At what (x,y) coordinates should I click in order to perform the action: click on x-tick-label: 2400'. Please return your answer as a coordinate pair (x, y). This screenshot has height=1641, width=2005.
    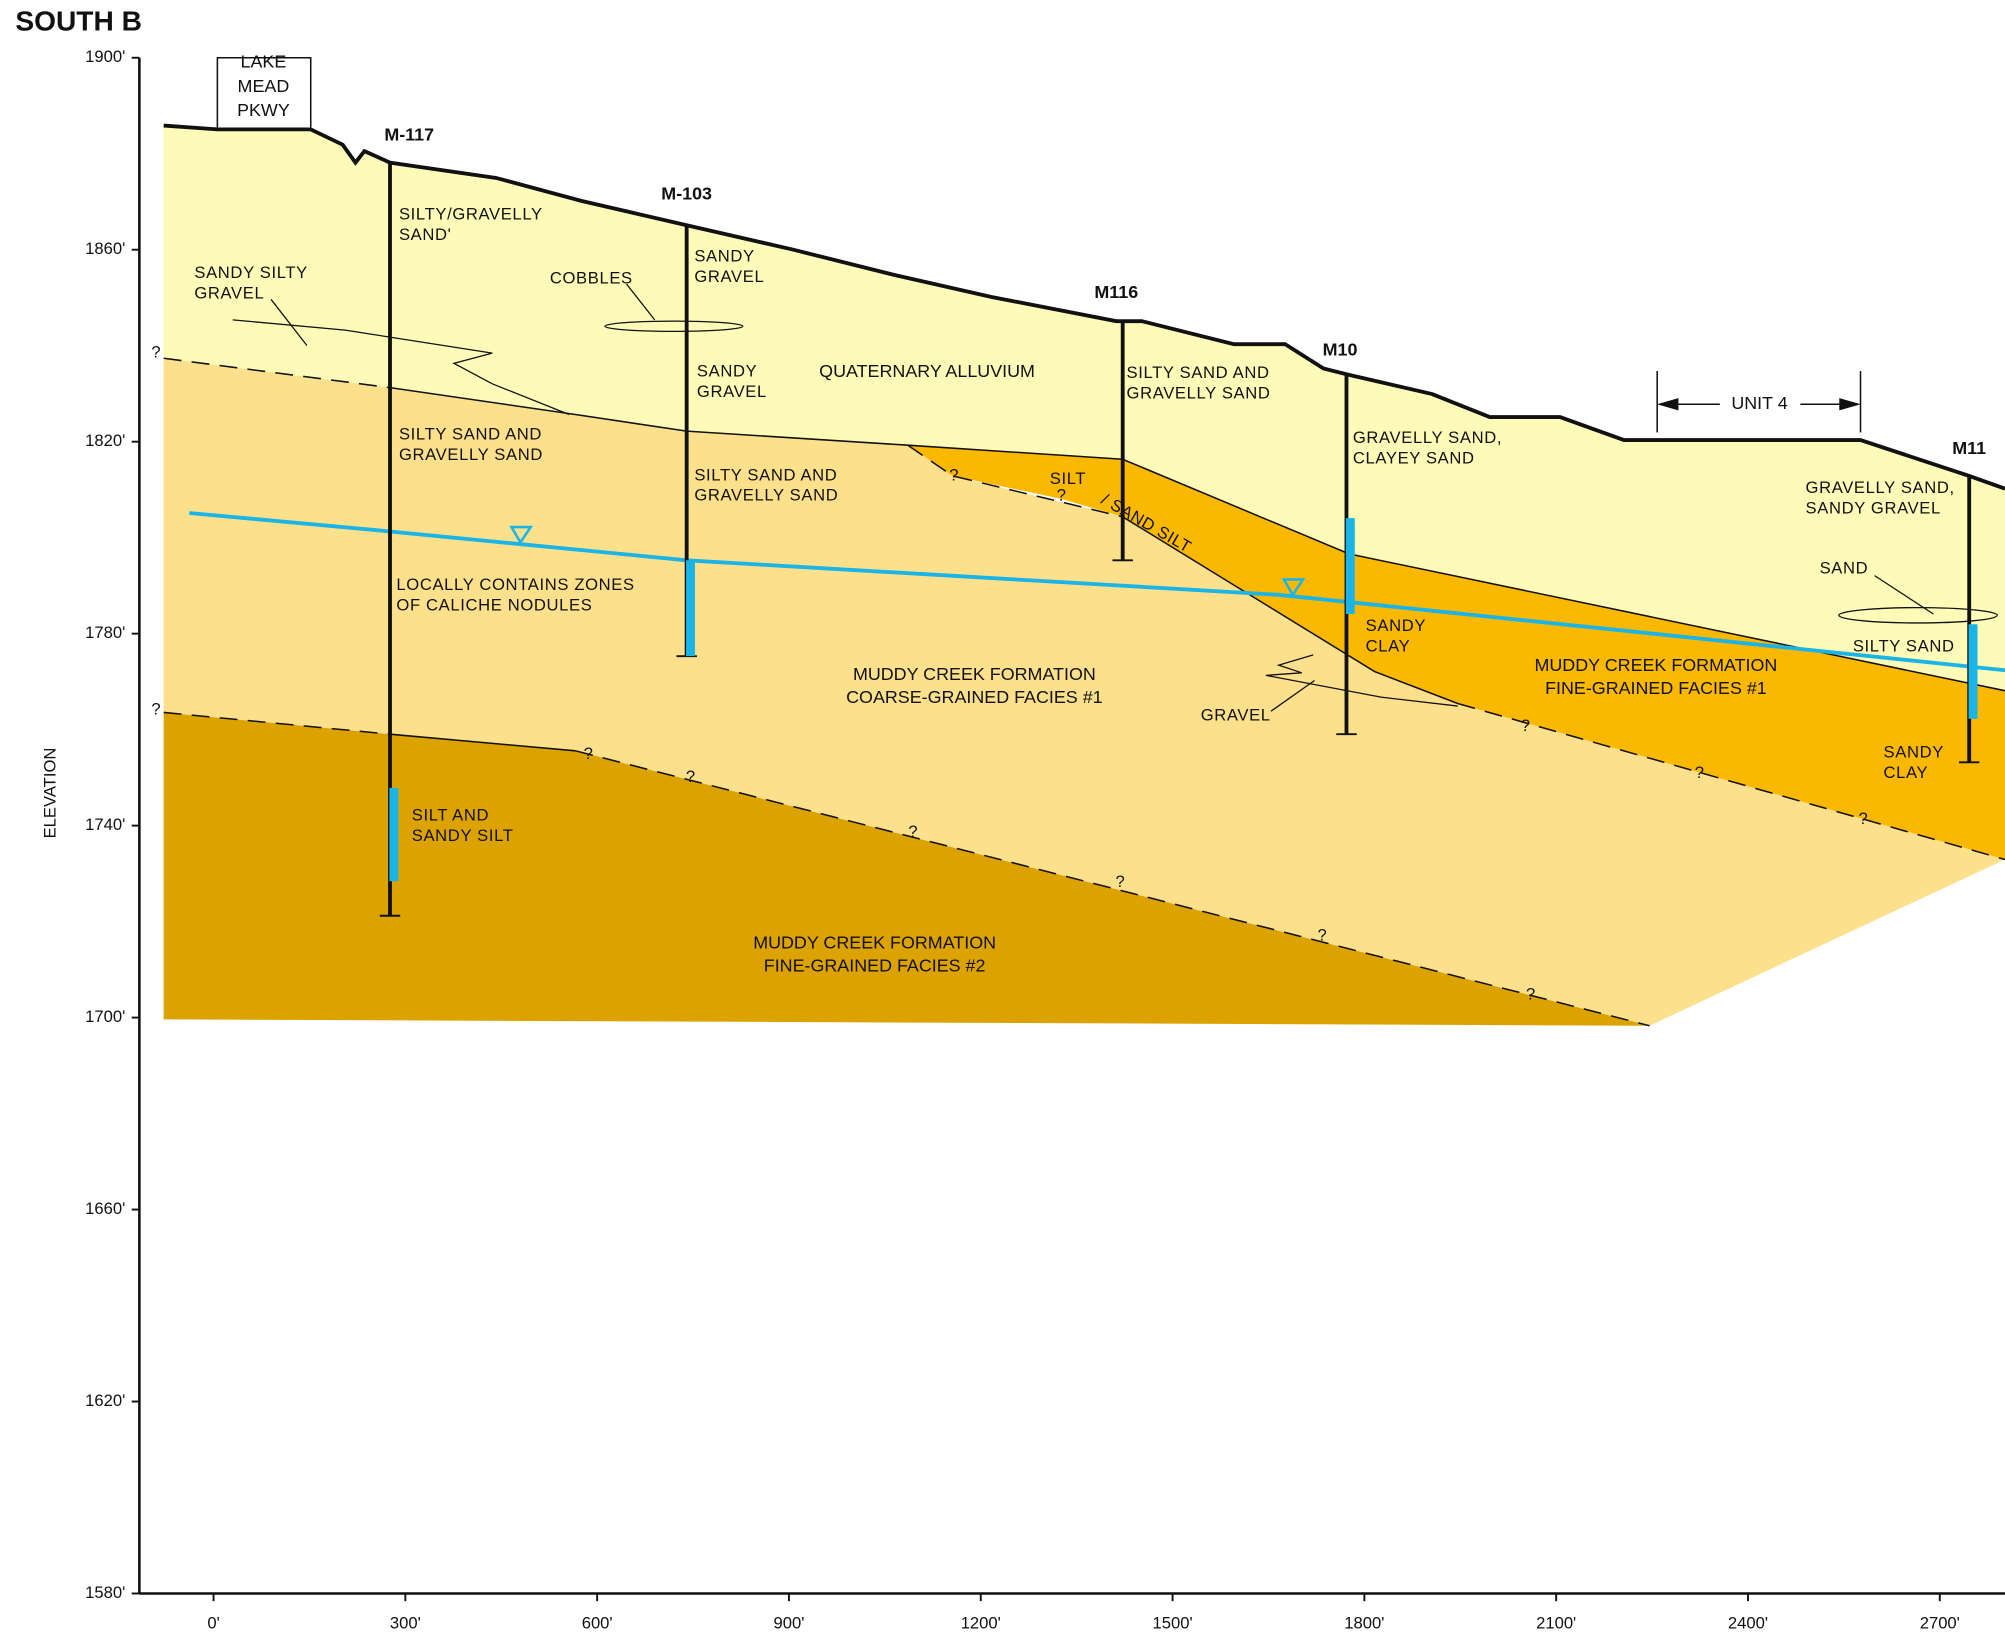
    Looking at the image, I should click on (1748, 1623).